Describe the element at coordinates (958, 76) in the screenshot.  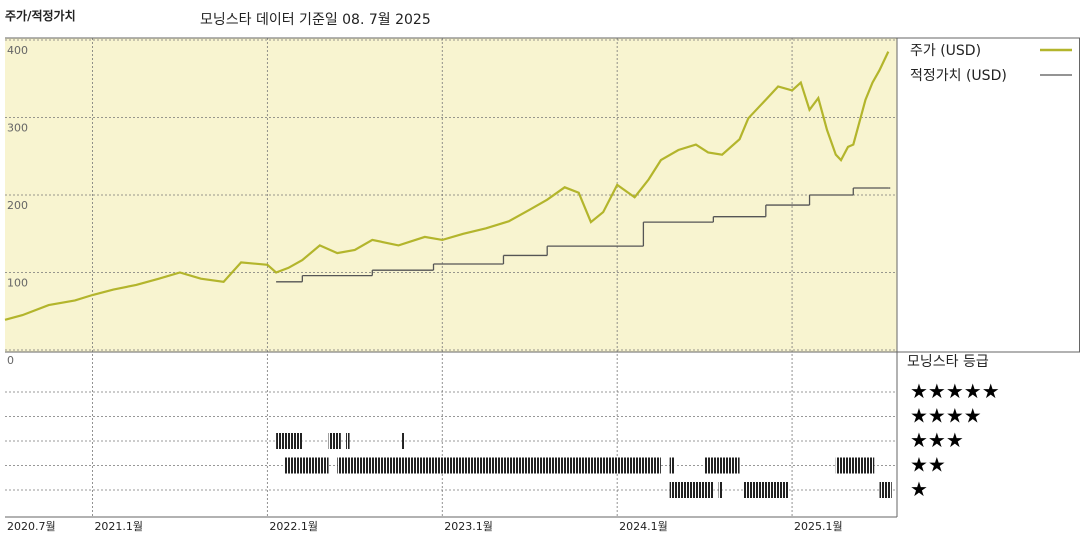
I see `legend-label: 적정가치 (USD)` at that location.